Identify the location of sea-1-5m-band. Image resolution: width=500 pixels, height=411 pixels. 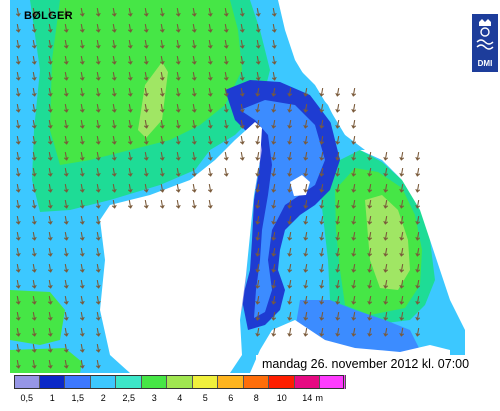
(282, 209).